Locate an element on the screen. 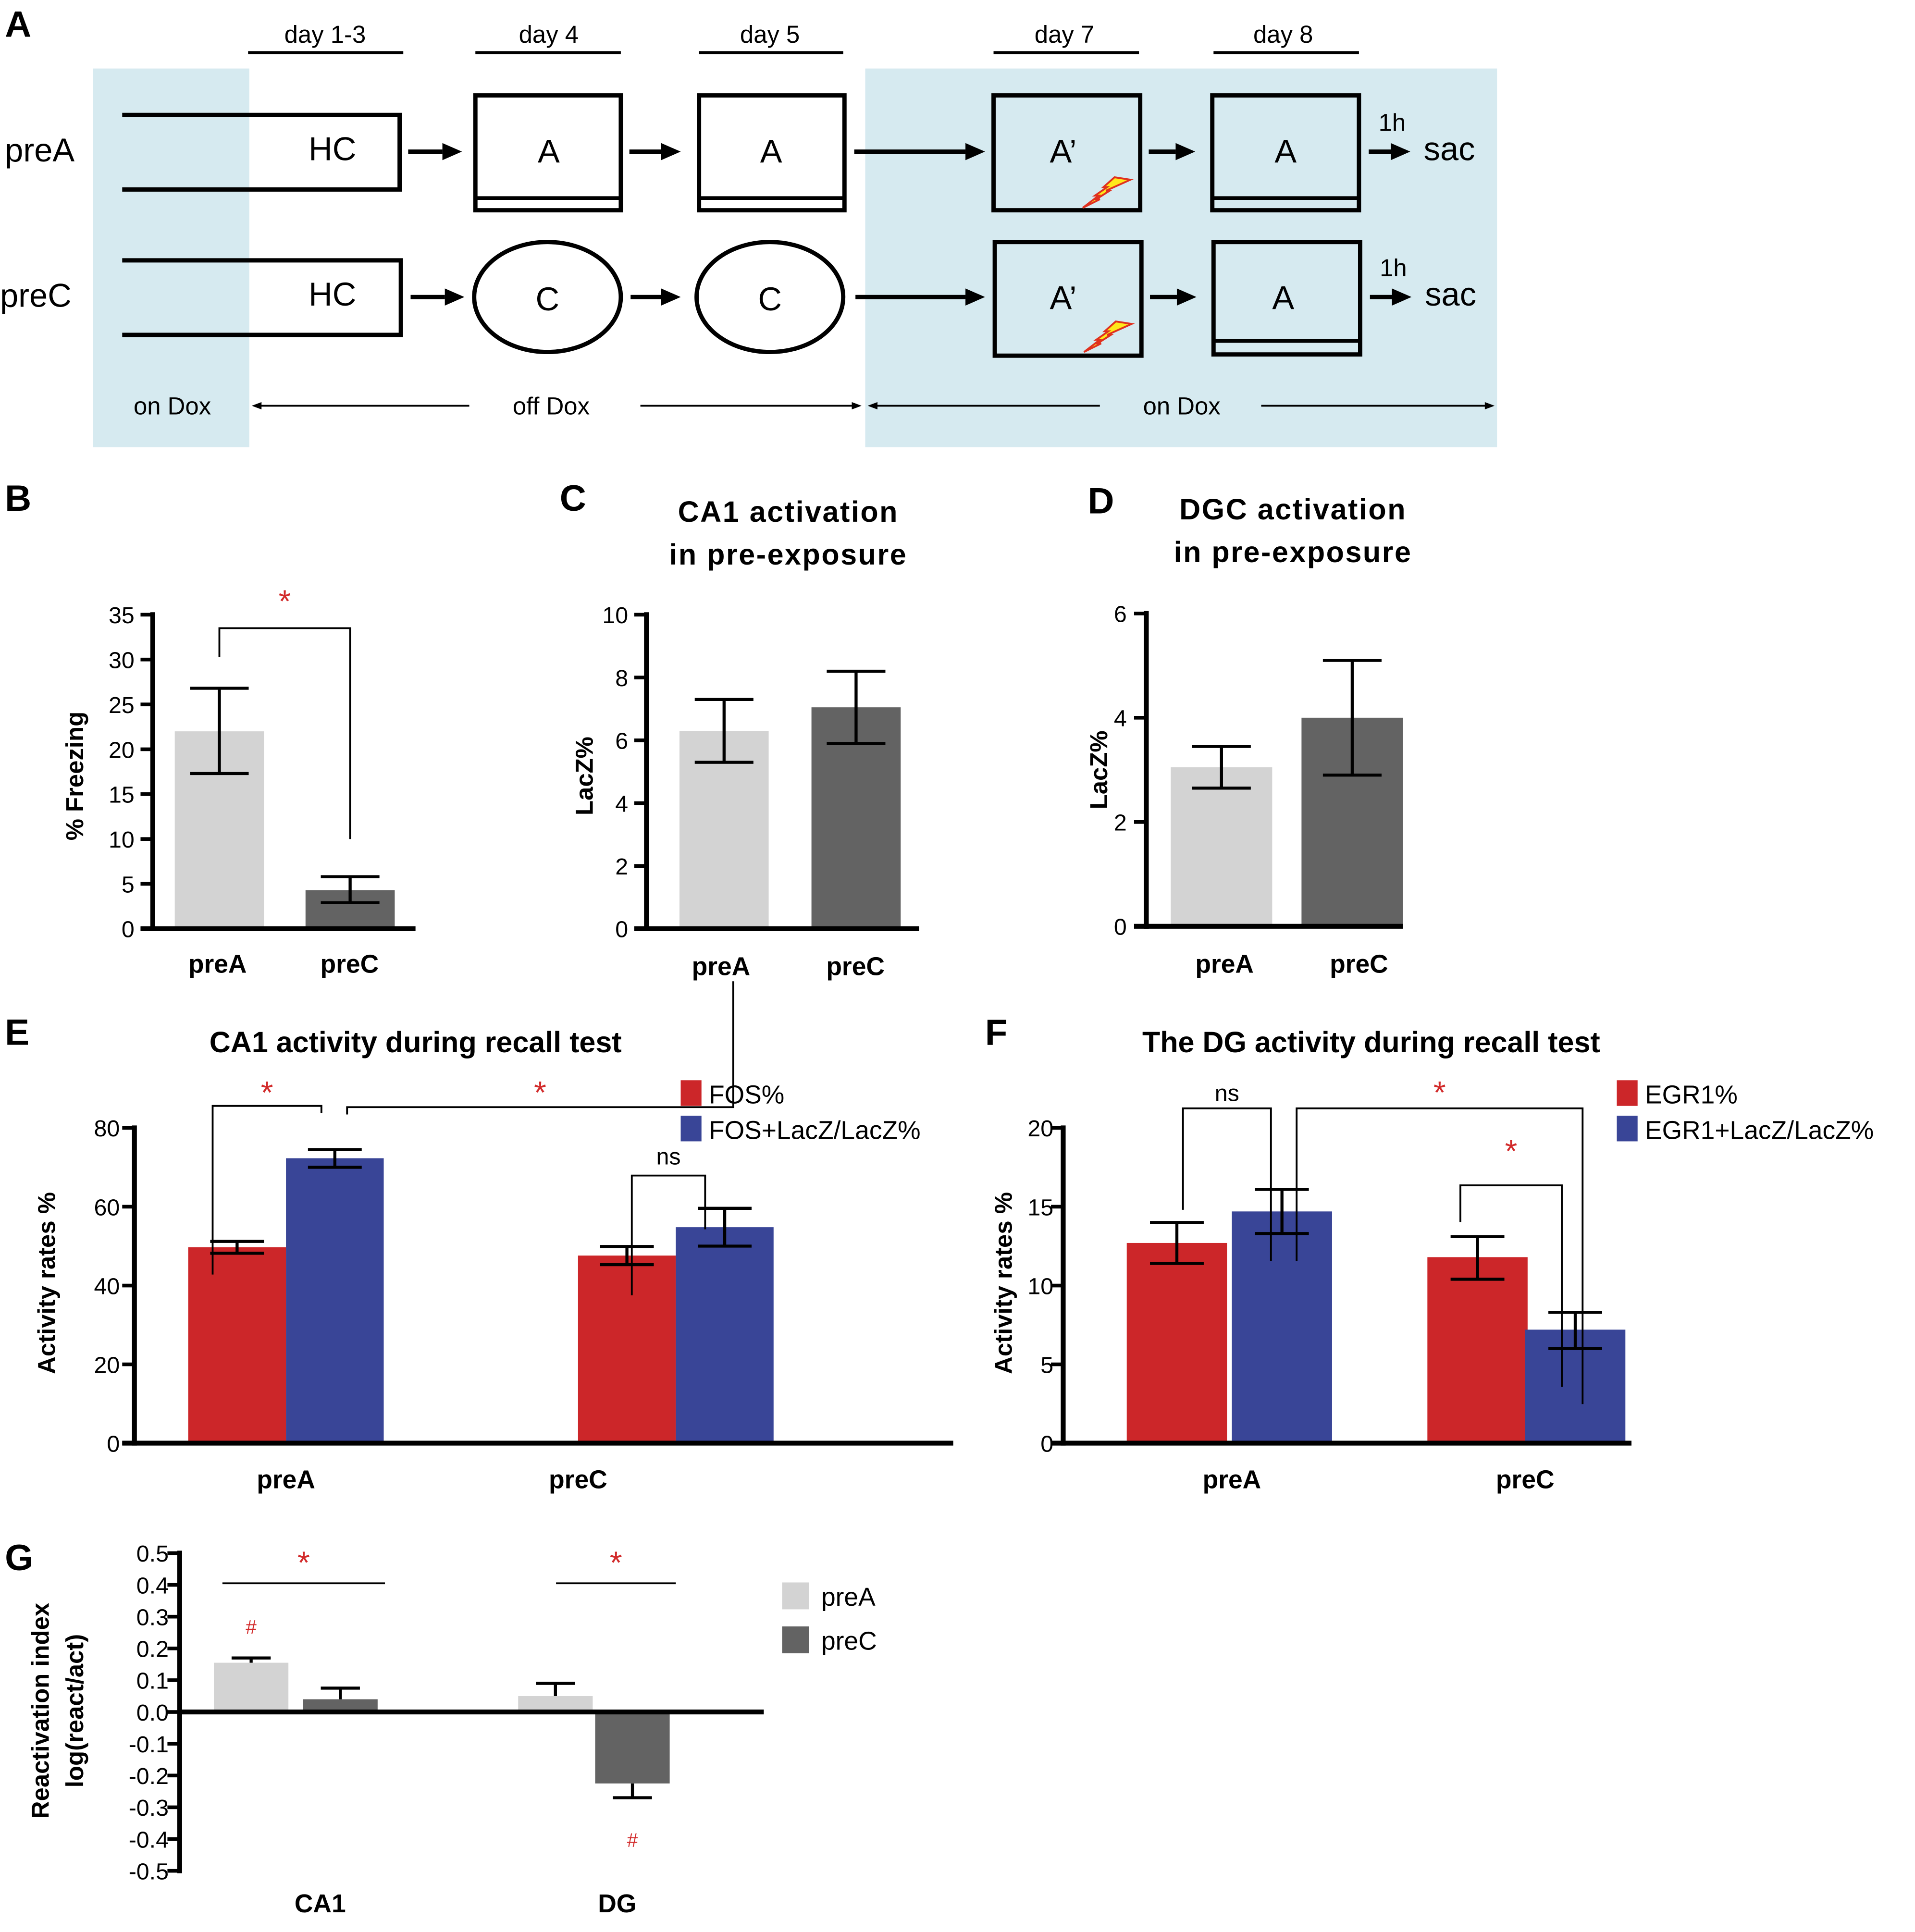 The width and height of the screenshot is (1915, 1932). dox-label: on Dox is located at coordinates (1182, 405).